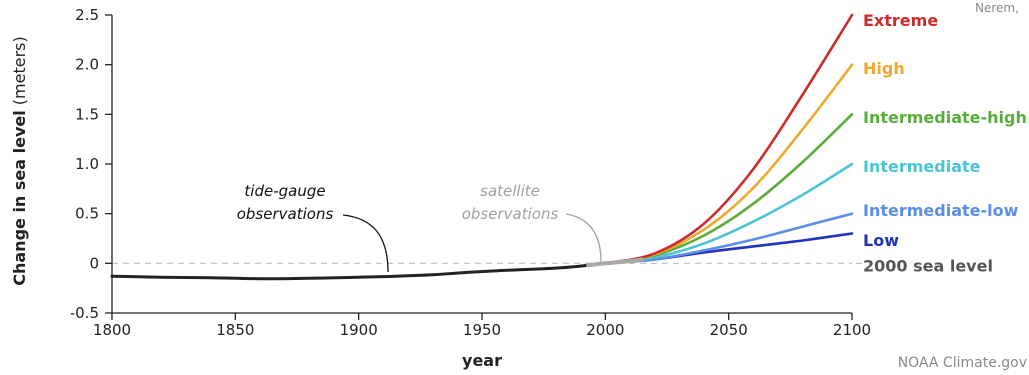 Image resolution: width=1029 pixels, height=375 pixels. Describe the element at coordinates (945, 117) in the screenshot. I see `scenario-label-intermediate-high: Intermediate-high` at that location.